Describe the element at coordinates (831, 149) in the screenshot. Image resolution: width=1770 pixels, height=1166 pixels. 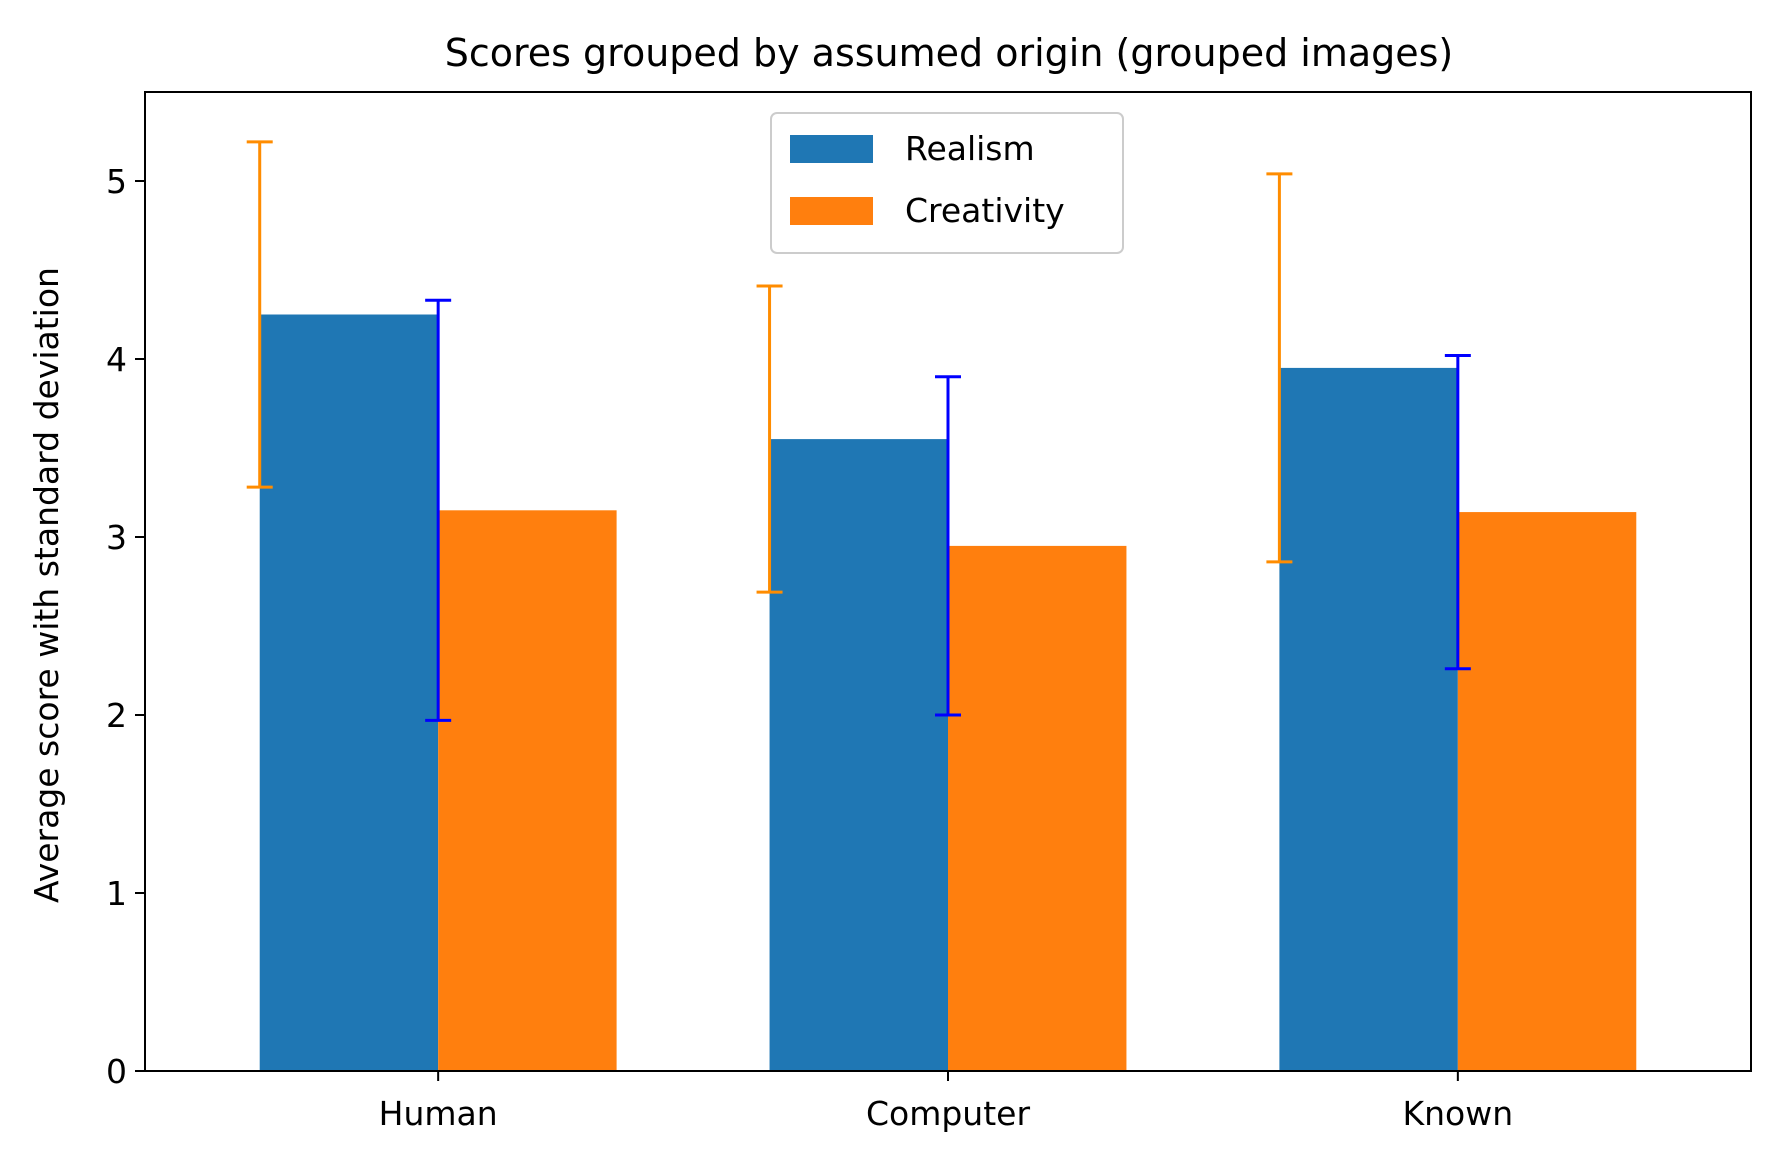
I see `legend-swatch-realism` at that location.